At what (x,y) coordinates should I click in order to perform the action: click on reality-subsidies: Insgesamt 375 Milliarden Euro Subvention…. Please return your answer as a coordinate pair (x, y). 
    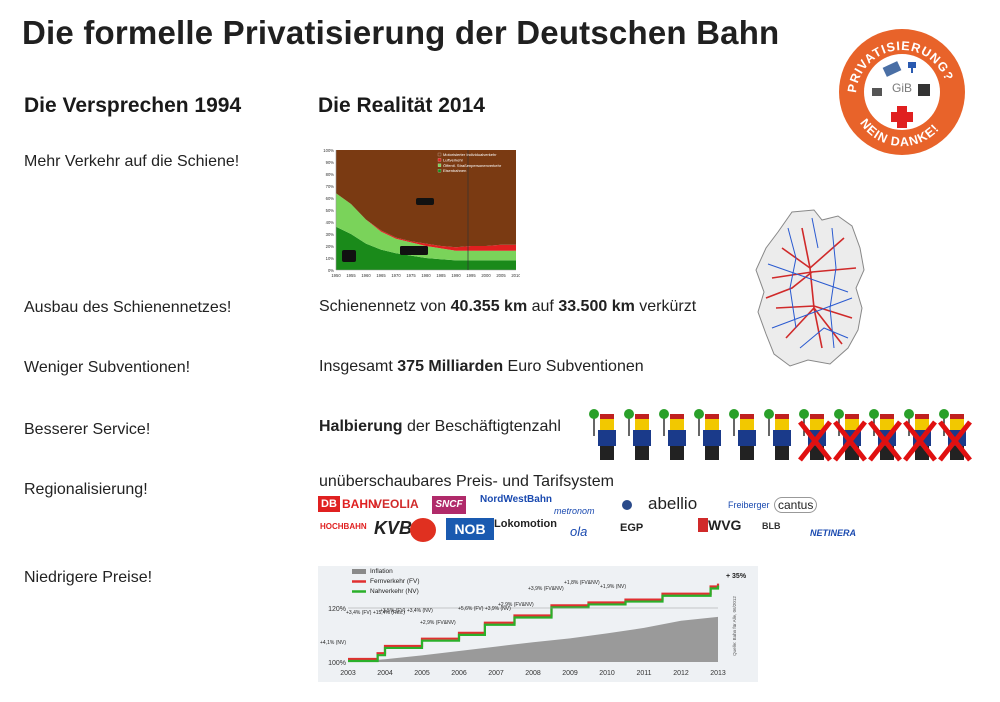
    Looking at the image, I should click on (481, 366).